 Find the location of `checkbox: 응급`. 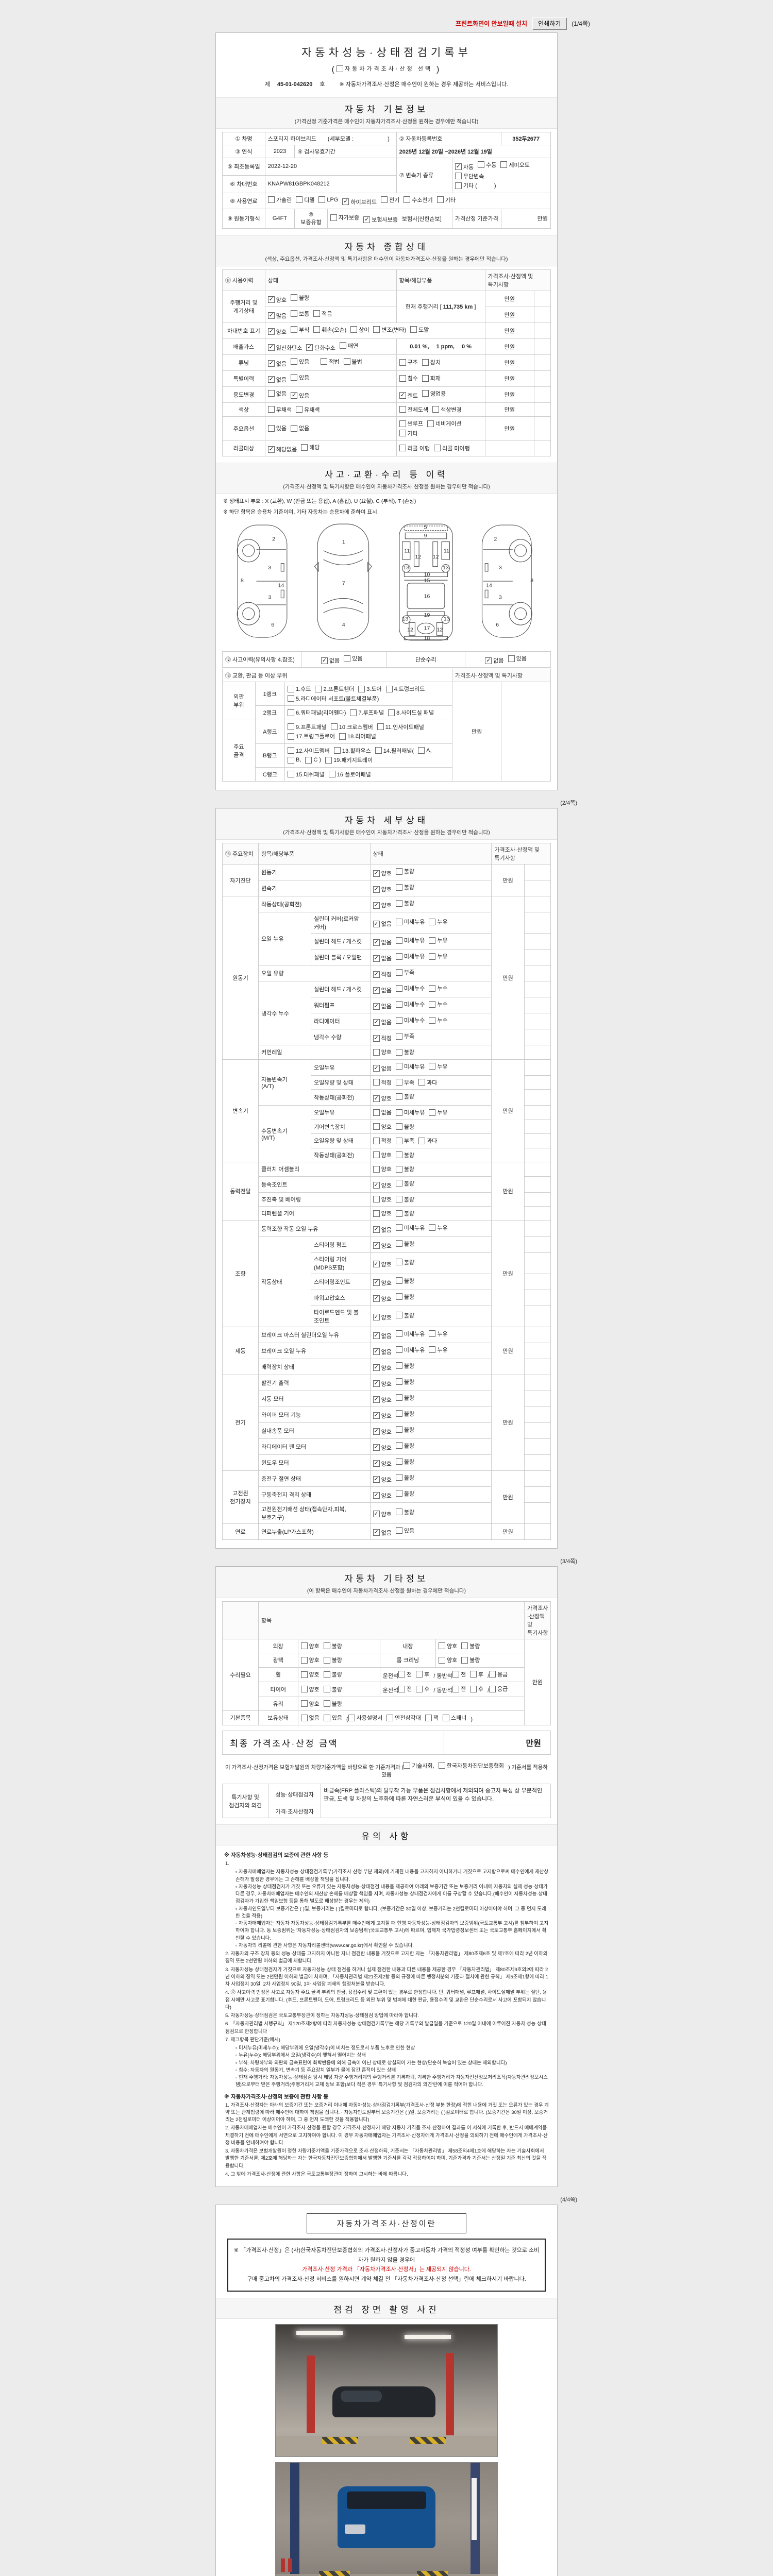

checkbox: 응급 is located at coordinates (498, 1689).